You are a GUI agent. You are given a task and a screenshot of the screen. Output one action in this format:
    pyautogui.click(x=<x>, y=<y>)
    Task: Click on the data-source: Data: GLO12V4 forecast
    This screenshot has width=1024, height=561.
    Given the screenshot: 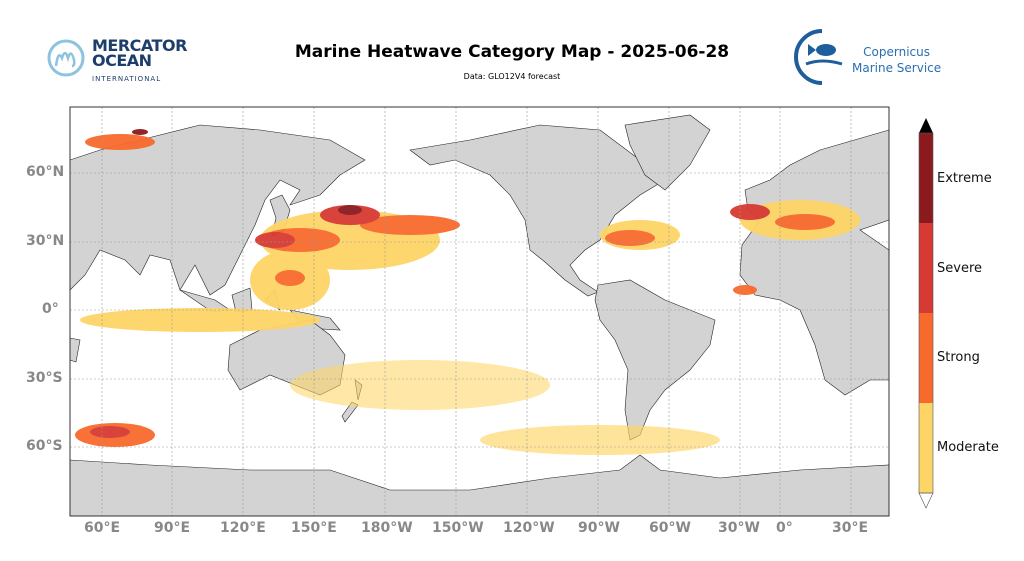 What is the action you would take?
    pyautogui.click(x=512, y=76)
    